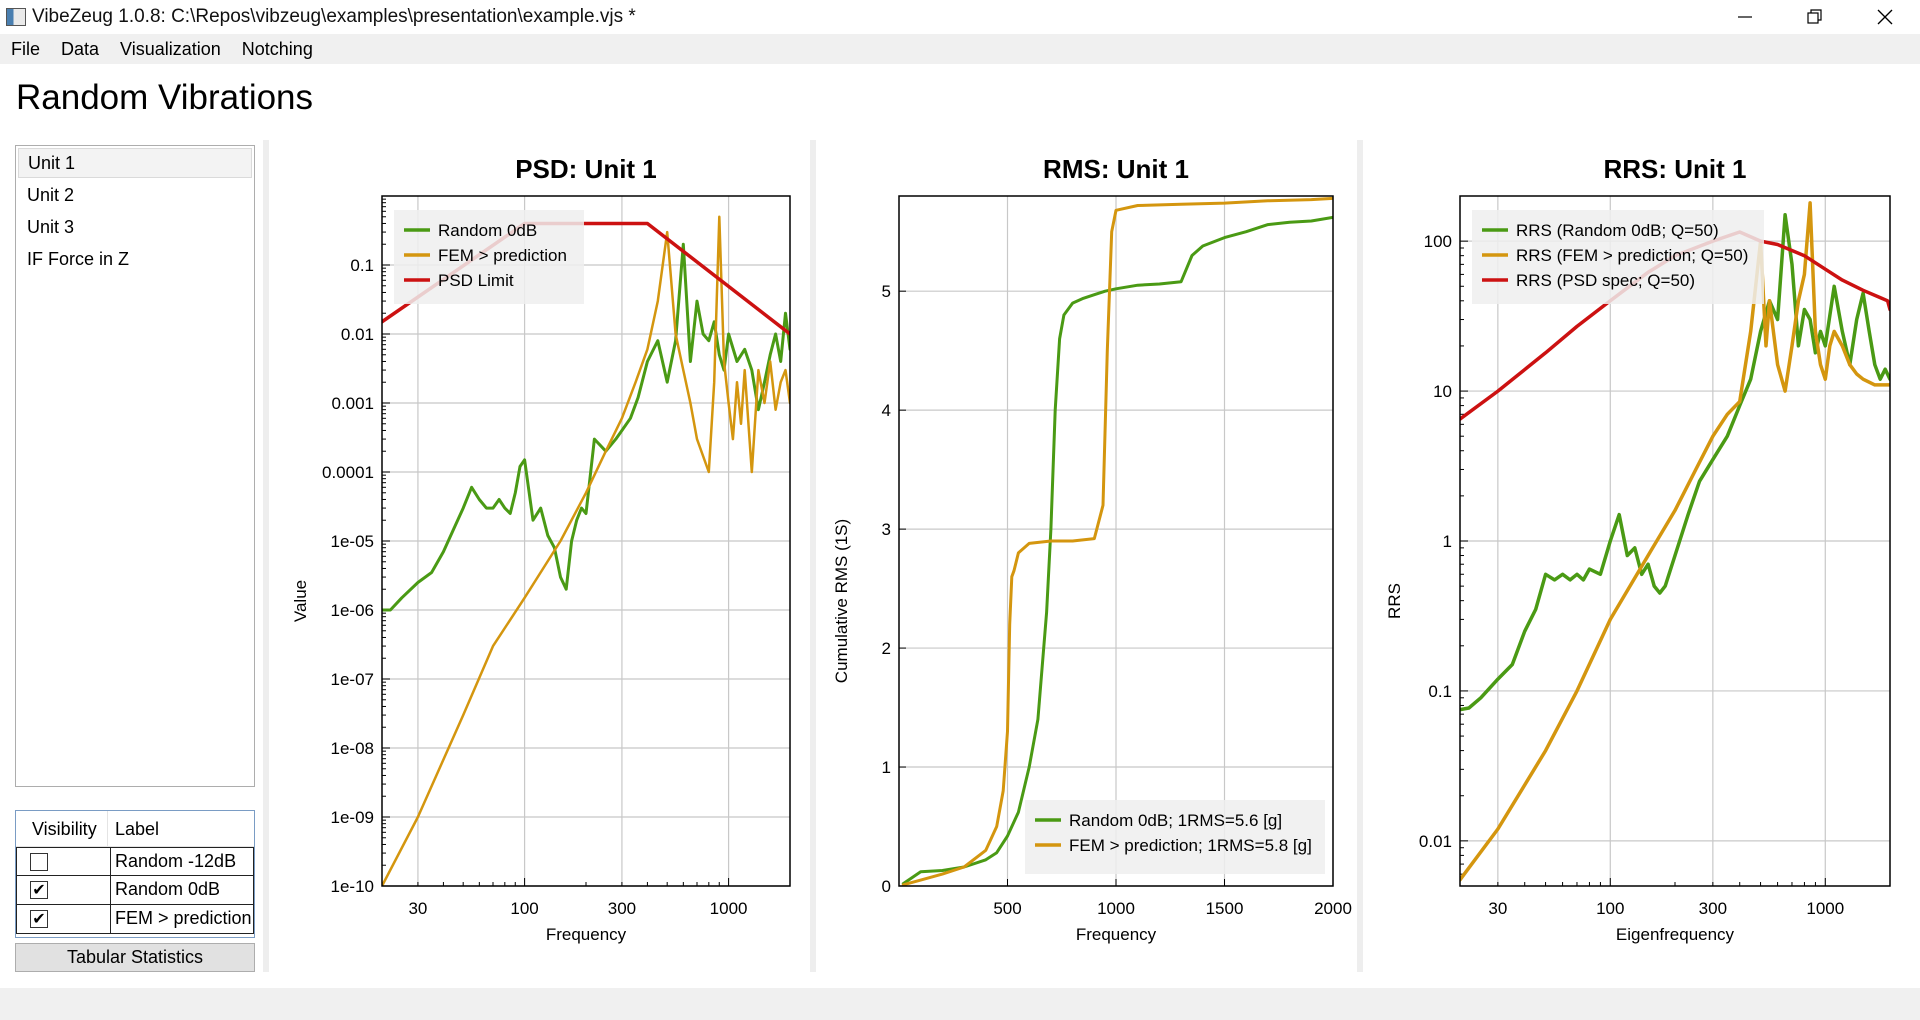  Describe the element at coordinates (1116, 169) in the screenshot. I see `rms-chart-title: RMS: Unit 1` at that location.